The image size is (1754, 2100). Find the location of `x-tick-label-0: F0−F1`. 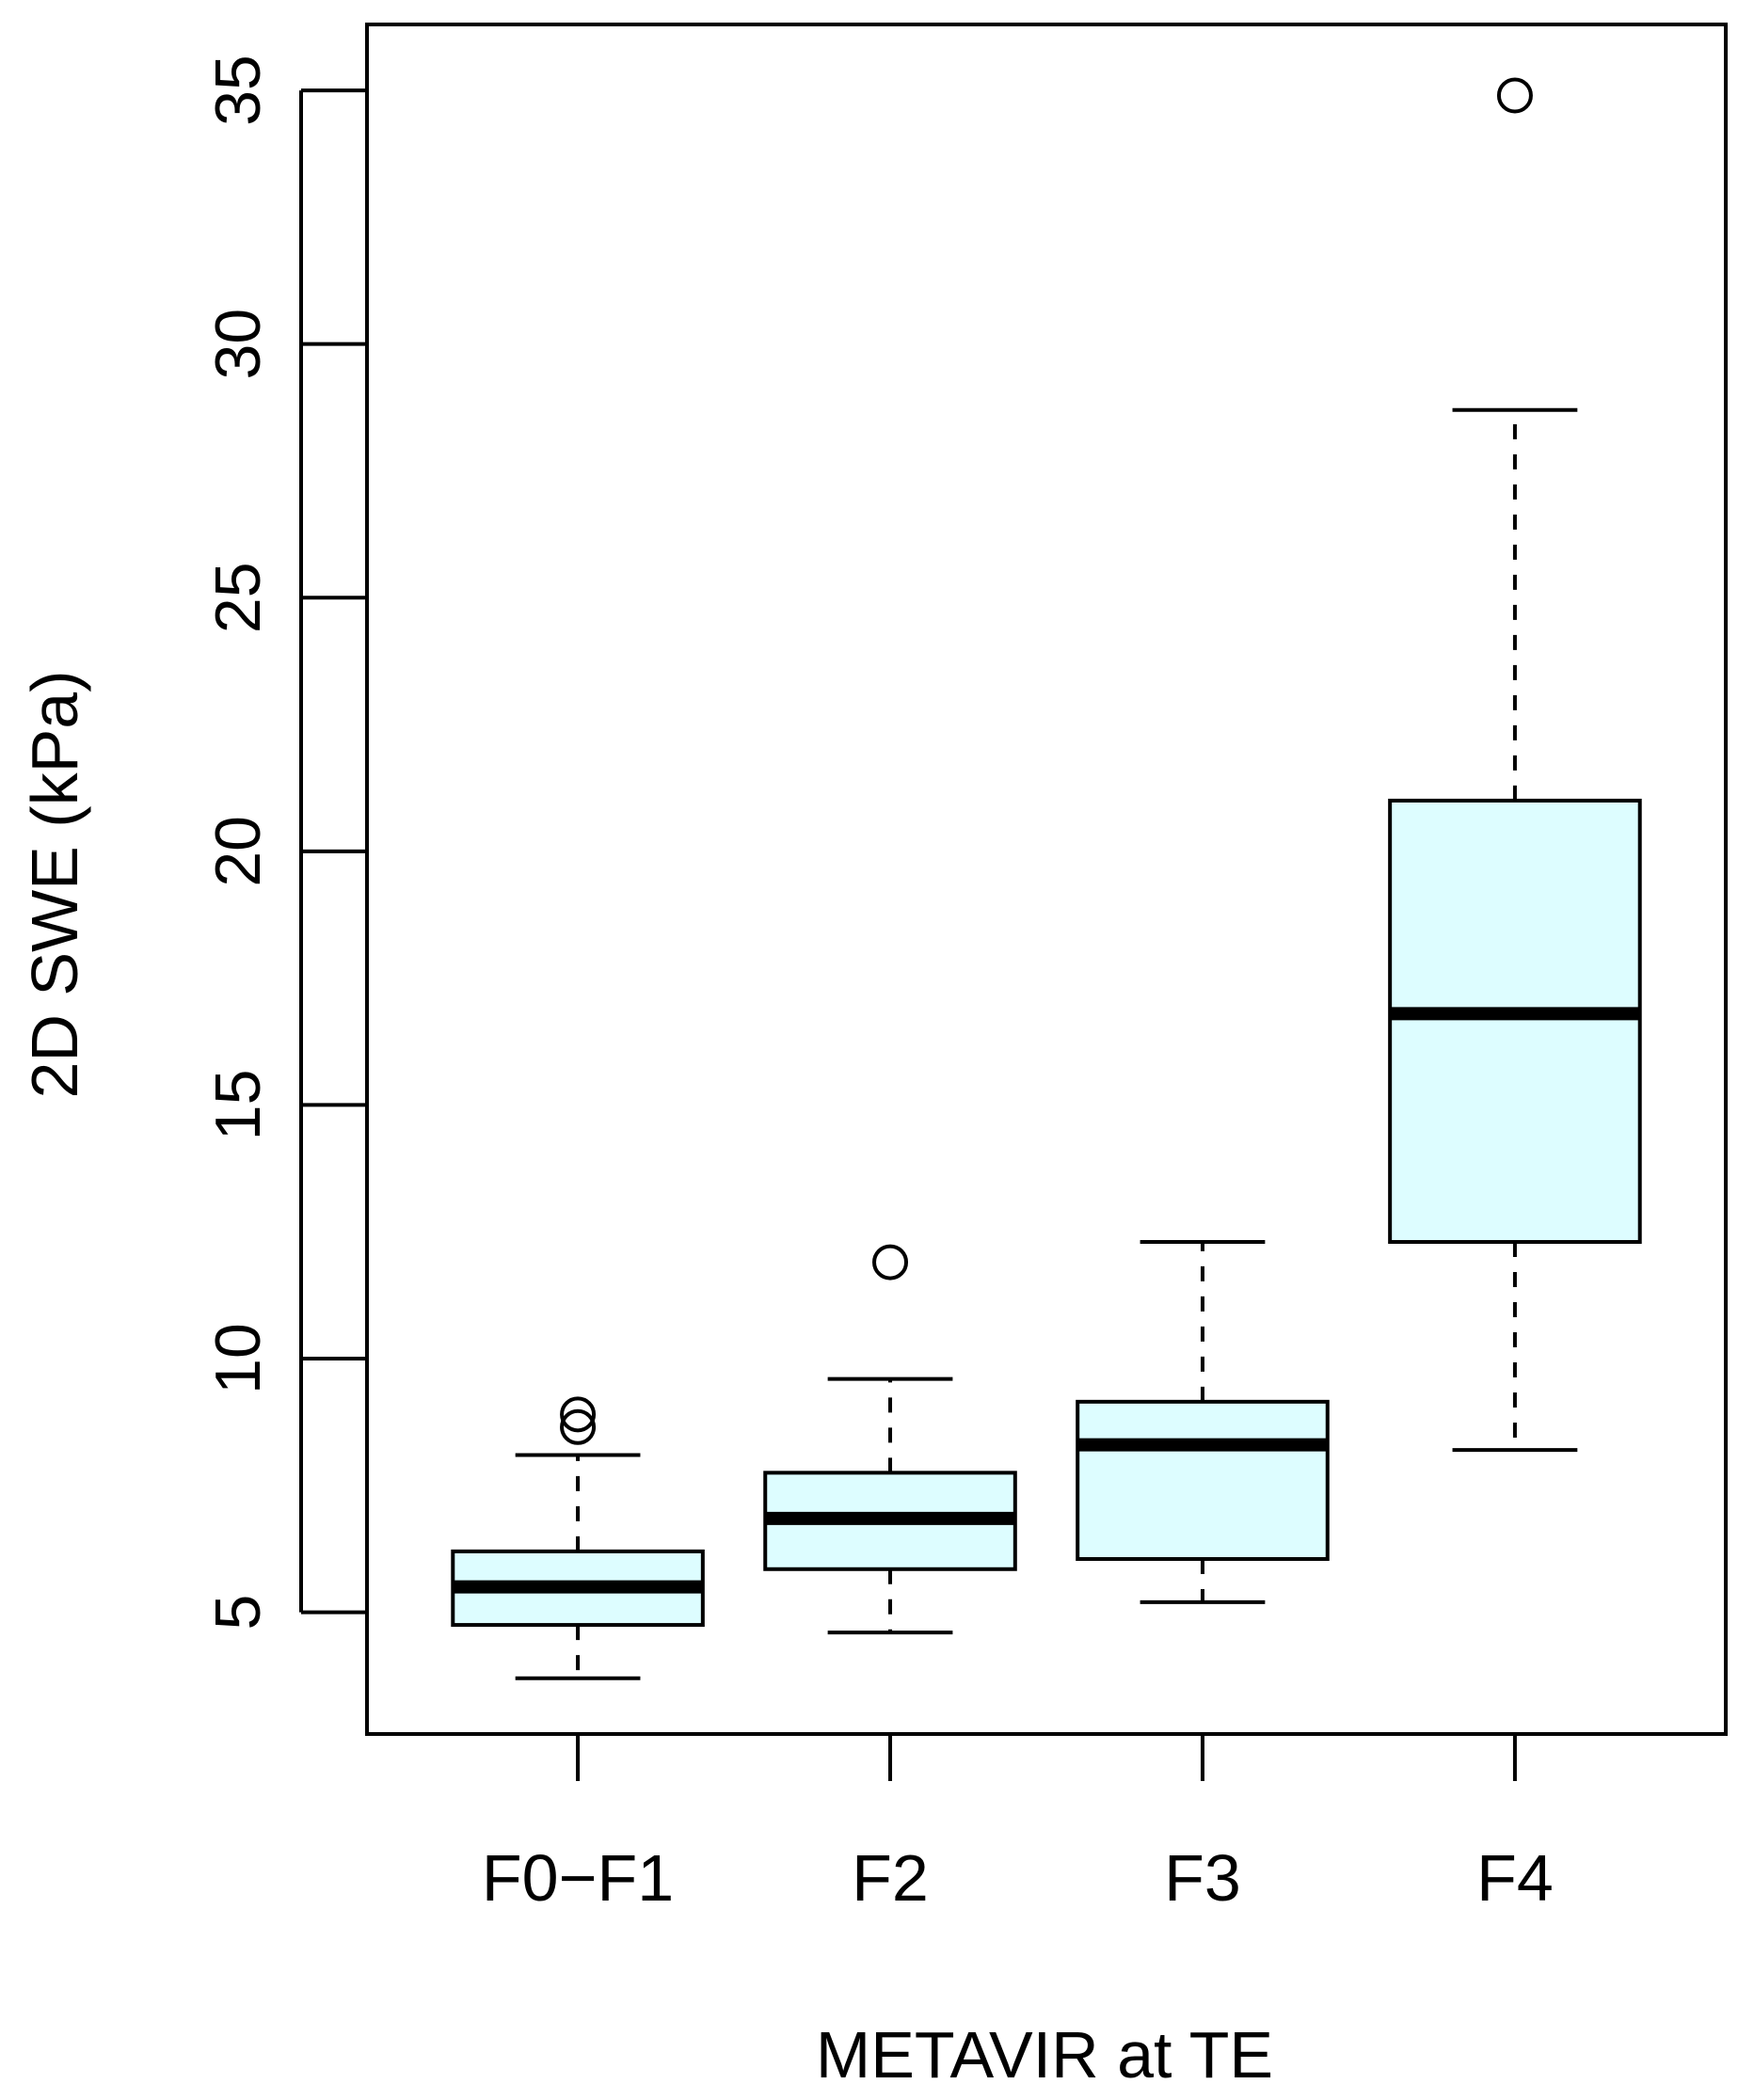

x-tick-label-0: F0−F1 is located at coordinates (578, 1878).